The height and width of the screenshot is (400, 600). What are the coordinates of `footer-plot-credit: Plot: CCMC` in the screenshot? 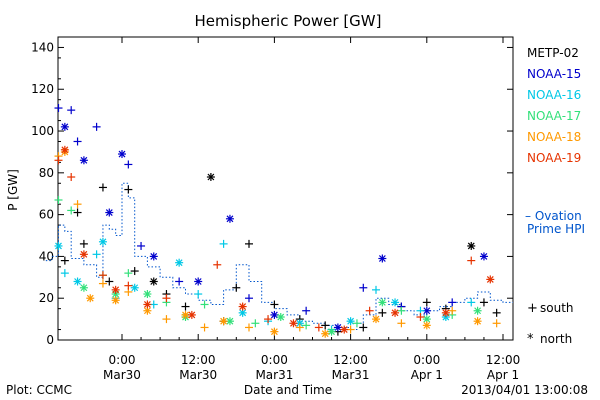 It's located at (39, 390).